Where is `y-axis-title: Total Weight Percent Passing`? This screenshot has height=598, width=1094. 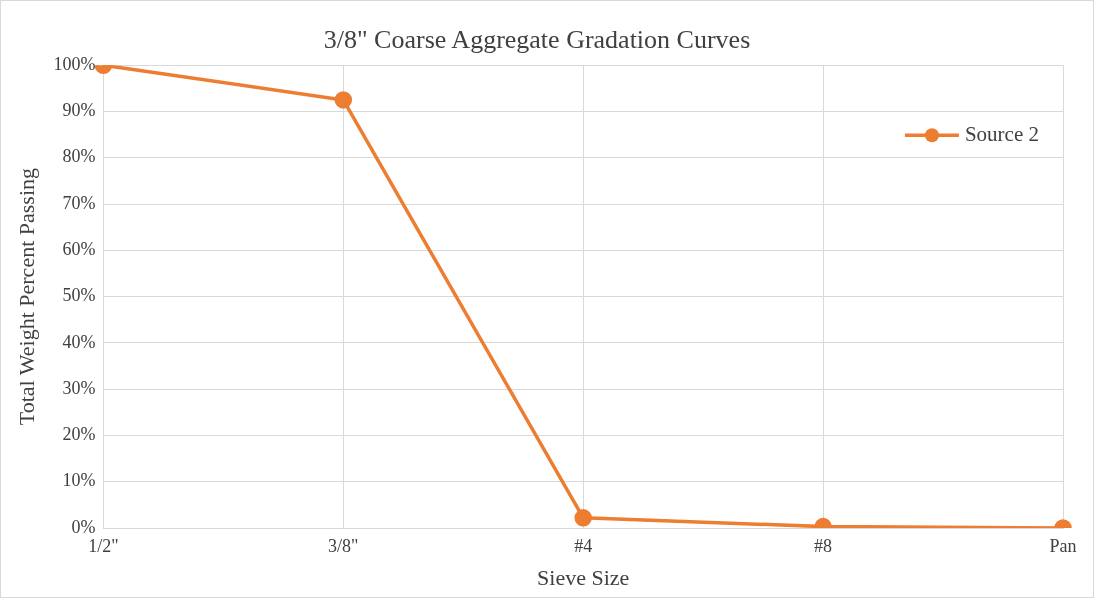 y-axis-title: Total Weight Percent Passing is located at coordinates (26, 297).